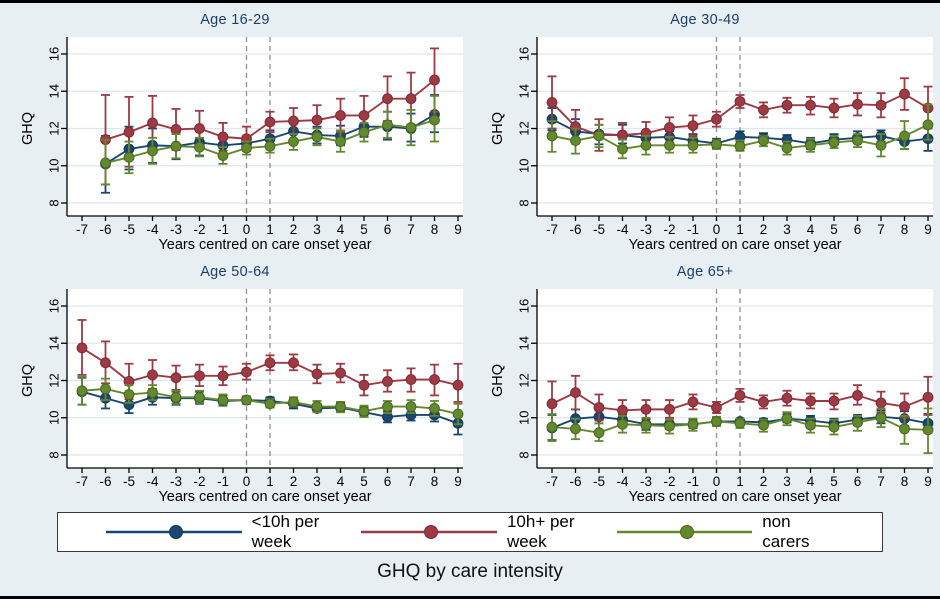 The height and width of the screenshot is (599, 940). Describe the element at coordinates (705, 20) in the screenshot. I see `panel-title: Age 30-49` at that location.